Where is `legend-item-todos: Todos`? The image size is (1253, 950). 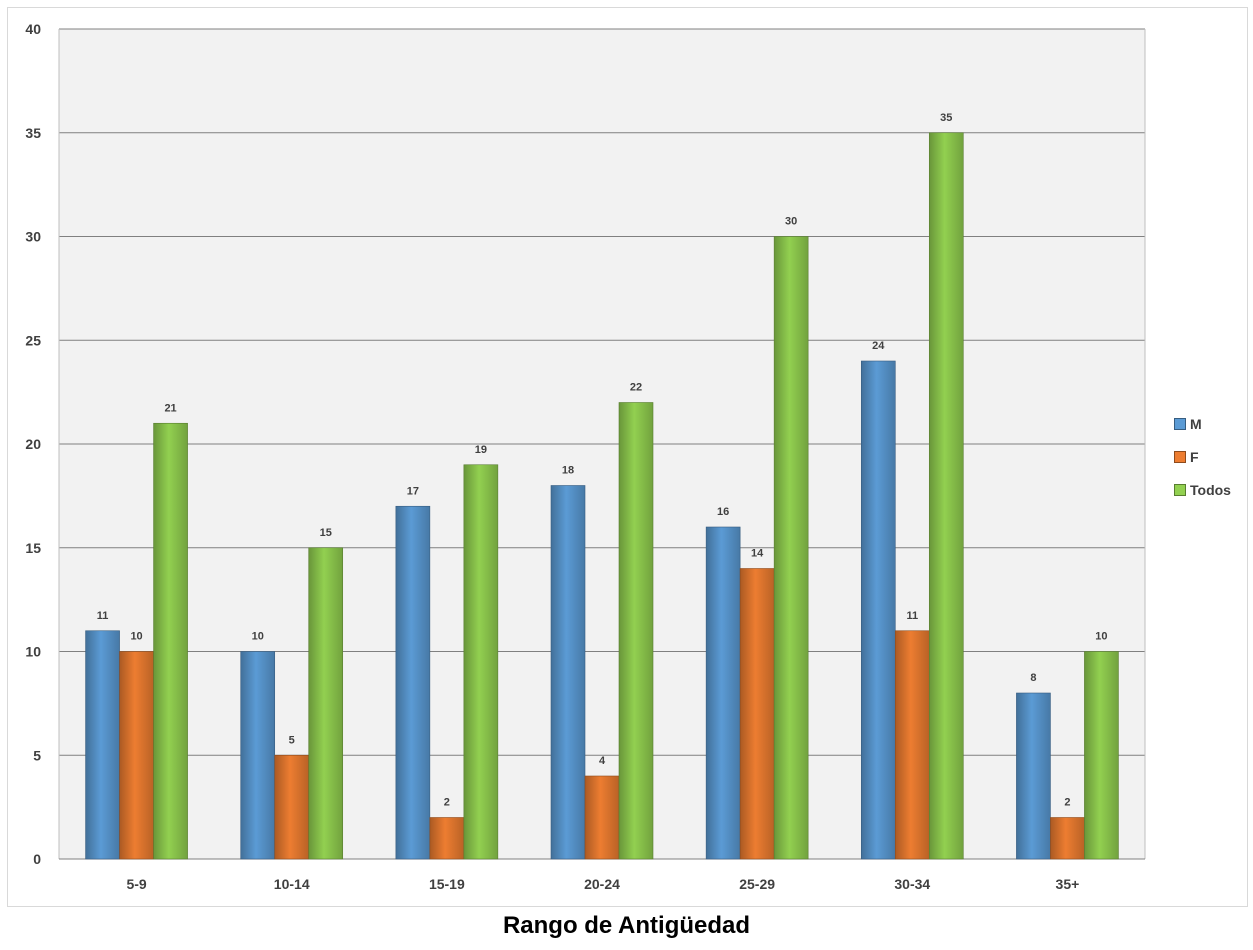
legend-item-todos: Todos is located at coordinates (1211, 489).